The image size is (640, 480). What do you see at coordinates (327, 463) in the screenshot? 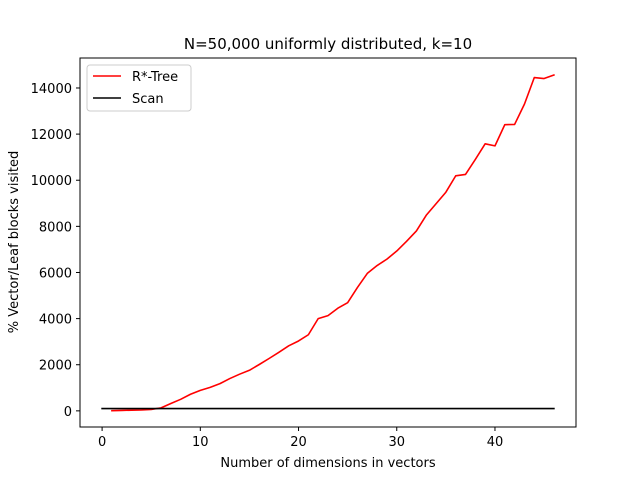
I see `x-axis-label: Number of dimensions in vectors` at bounding box center [327, 463].